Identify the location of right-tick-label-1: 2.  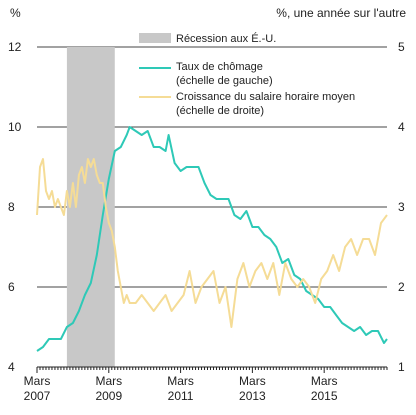
(401, 287).